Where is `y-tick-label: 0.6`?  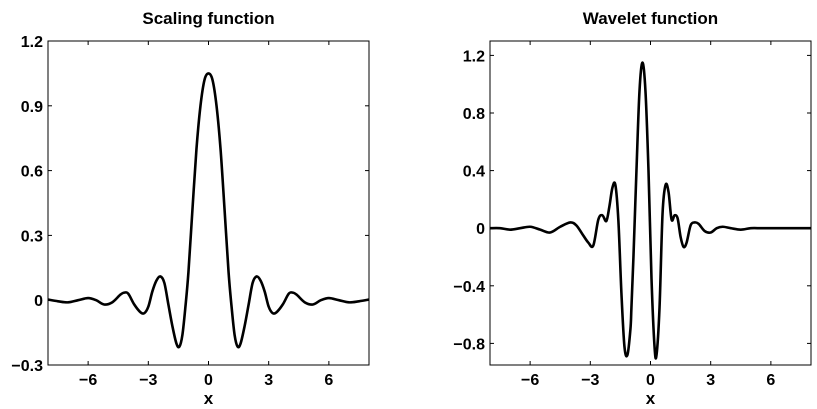 y-tick-label: 0.6 is located at coordinates (32, 172).